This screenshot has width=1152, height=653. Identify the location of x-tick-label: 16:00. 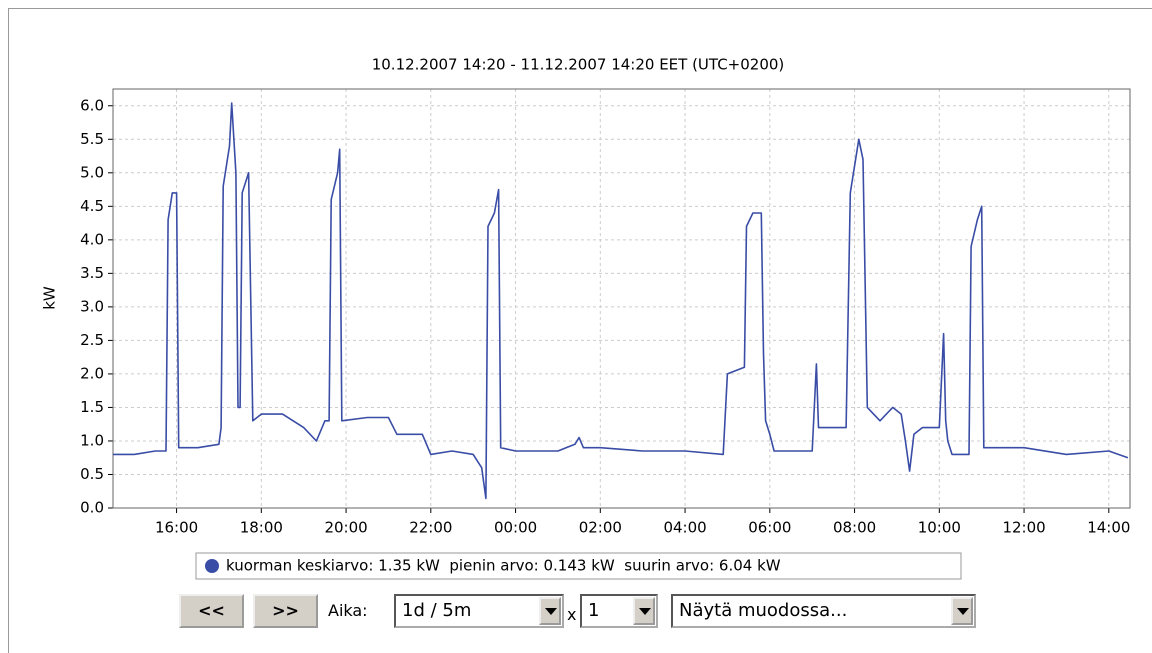
(176, 528).